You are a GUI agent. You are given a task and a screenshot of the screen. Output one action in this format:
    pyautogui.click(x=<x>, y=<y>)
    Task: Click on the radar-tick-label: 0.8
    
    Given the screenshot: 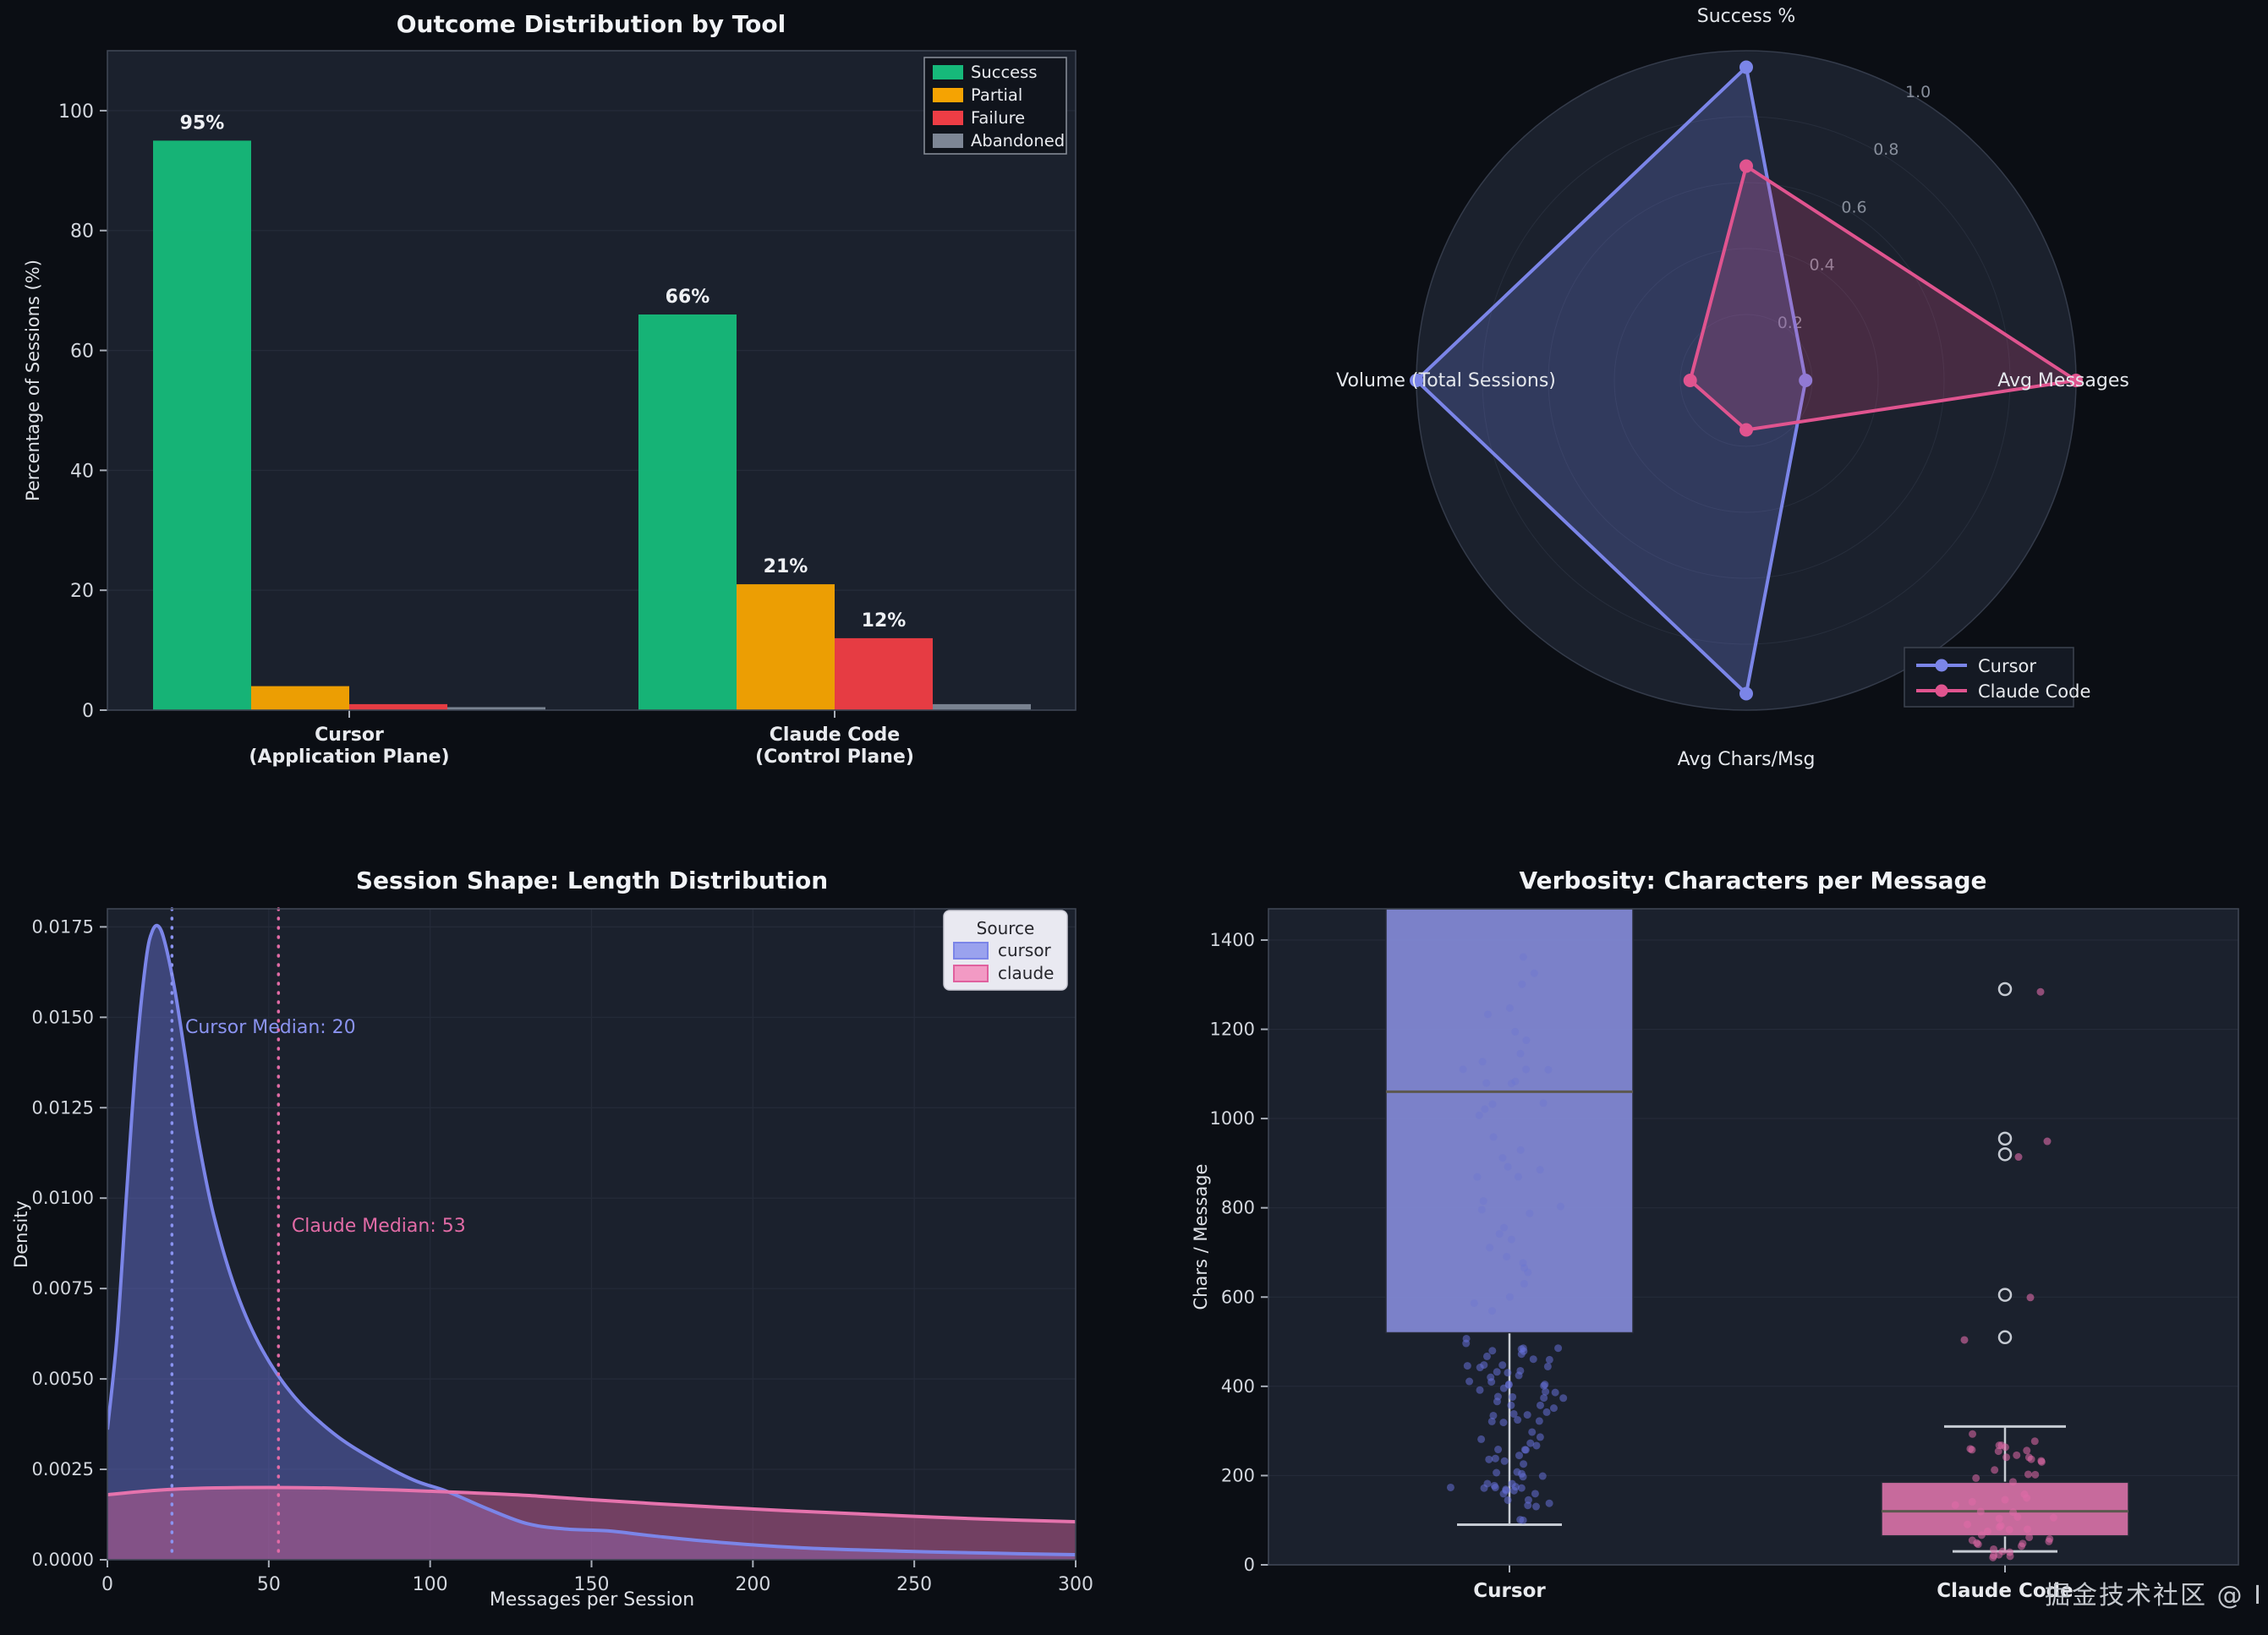 What is the action you would take?
    pyautogui.click(x=1885, y=149)
    